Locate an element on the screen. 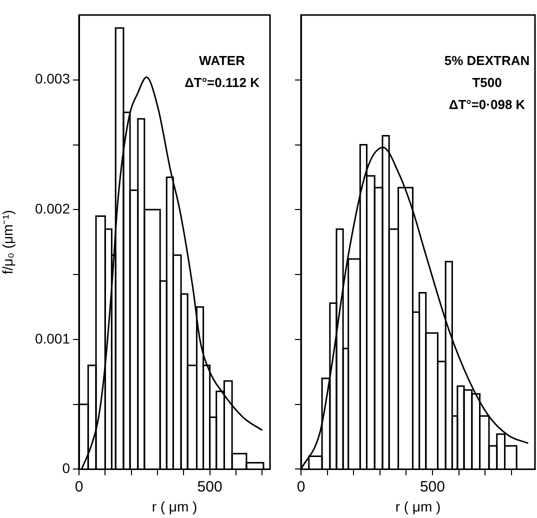  annotation: ΔT°=0·098 K is located at coordinates (487, 104).